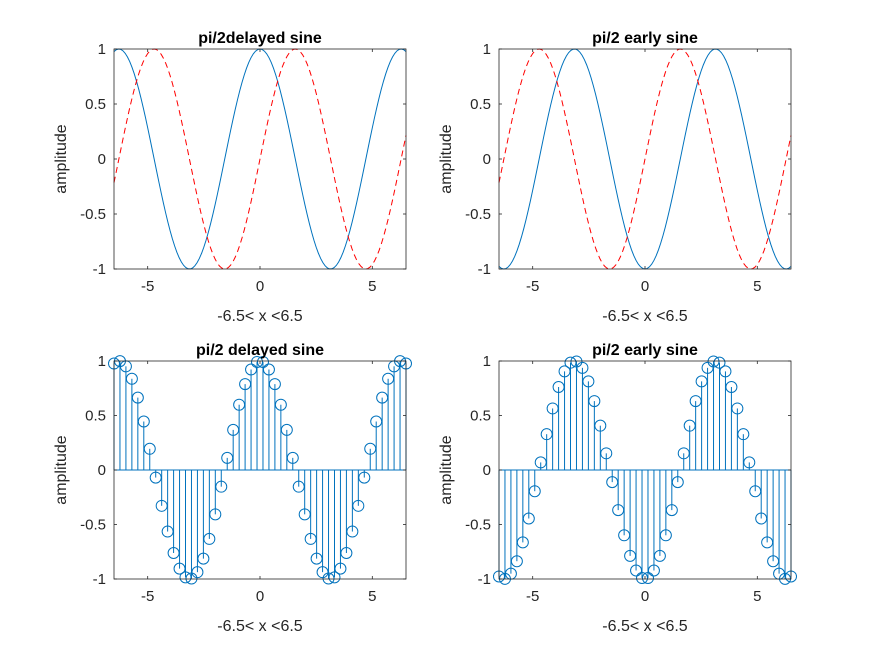 The image size is (875, 656). Describe the element at coordinates (260, 350) in the screenshot. I see `subplot-title: pi/2 delayed sine` at that location.